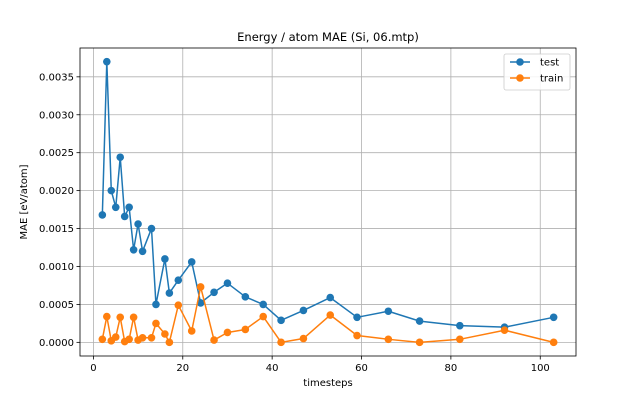  What do you see at coordinates (328, 37) in the screenshot?
I see `chart-title: Energy / atom MAE (Si, 06.mtp)` at bounding box center [328, 37].